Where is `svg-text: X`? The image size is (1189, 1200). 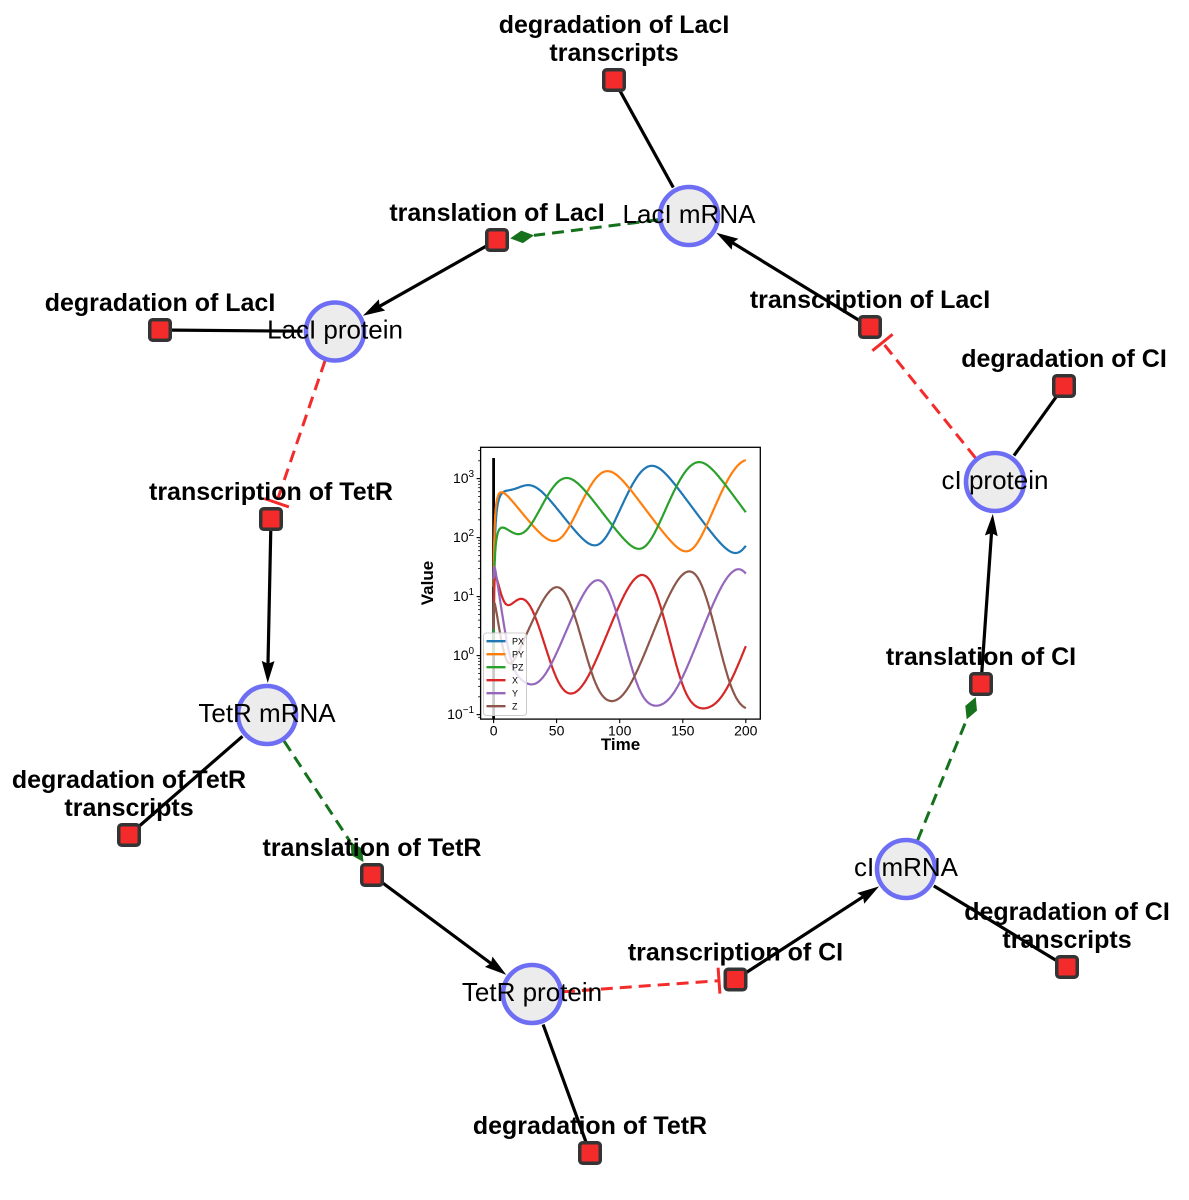 svg-text: X is located at coordinates (515, 680).